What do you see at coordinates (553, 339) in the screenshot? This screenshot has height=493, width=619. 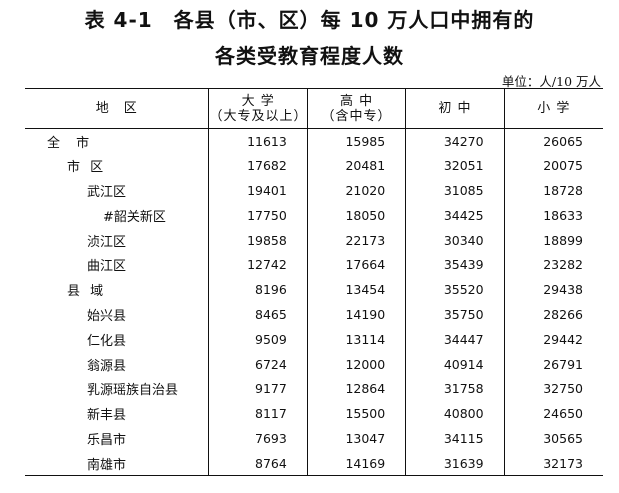 I see `primary-cell: 29442` at bounding box center [553, 339].